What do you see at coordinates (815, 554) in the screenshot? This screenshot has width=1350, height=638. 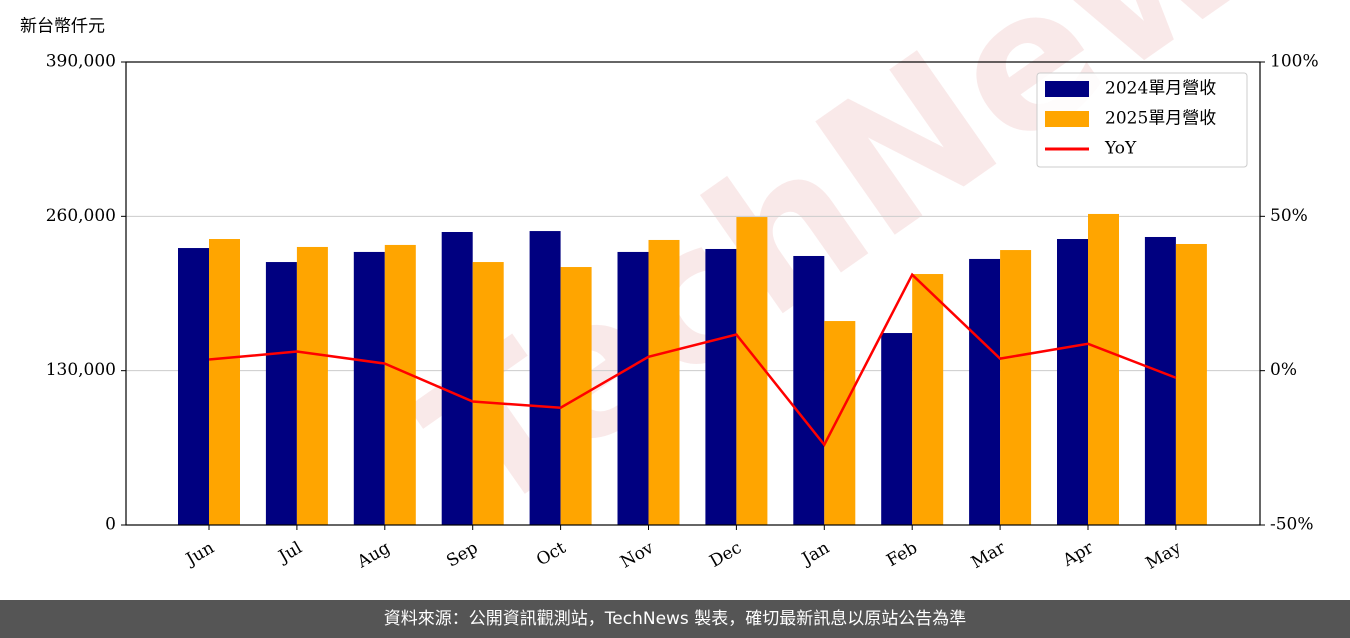 I see `x-tick-label: Jan` at bounding box center [815, 554].